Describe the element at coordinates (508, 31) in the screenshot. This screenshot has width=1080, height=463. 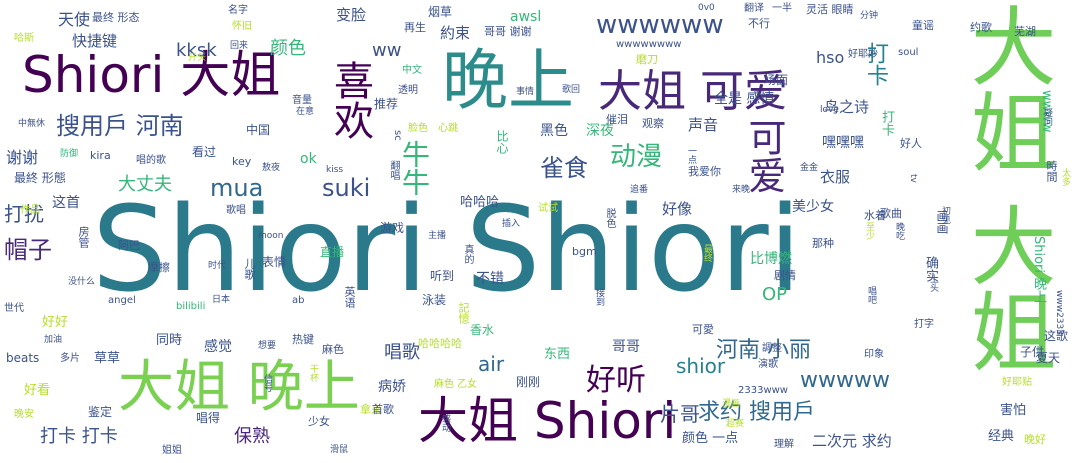
I see `word: 哥哥 谢谢` at that location.